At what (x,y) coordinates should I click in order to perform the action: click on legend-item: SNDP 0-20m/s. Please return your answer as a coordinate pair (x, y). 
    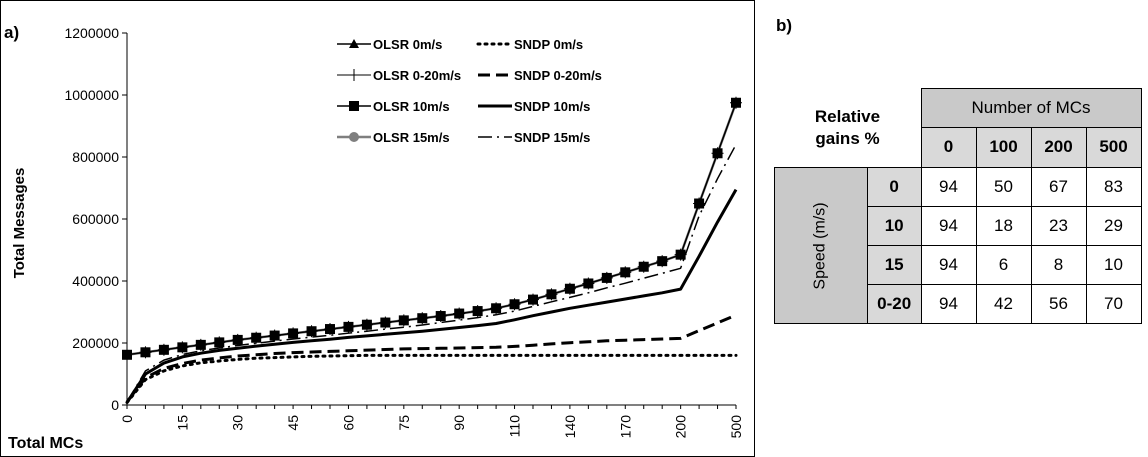
    Looking at the image, I should click on (540, 75).